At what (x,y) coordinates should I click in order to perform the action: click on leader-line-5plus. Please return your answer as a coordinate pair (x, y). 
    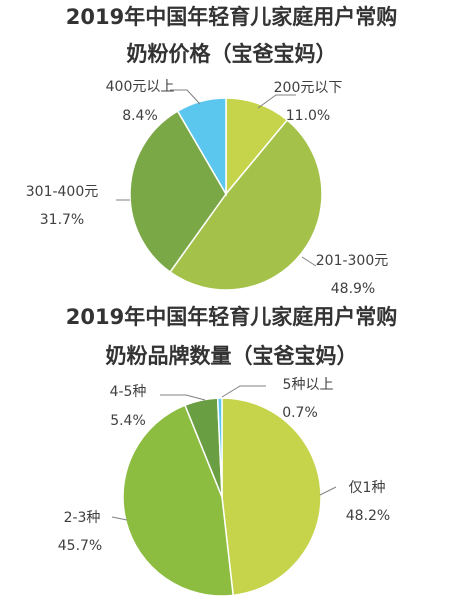
    Looking at the image, I should click on (243, 391).